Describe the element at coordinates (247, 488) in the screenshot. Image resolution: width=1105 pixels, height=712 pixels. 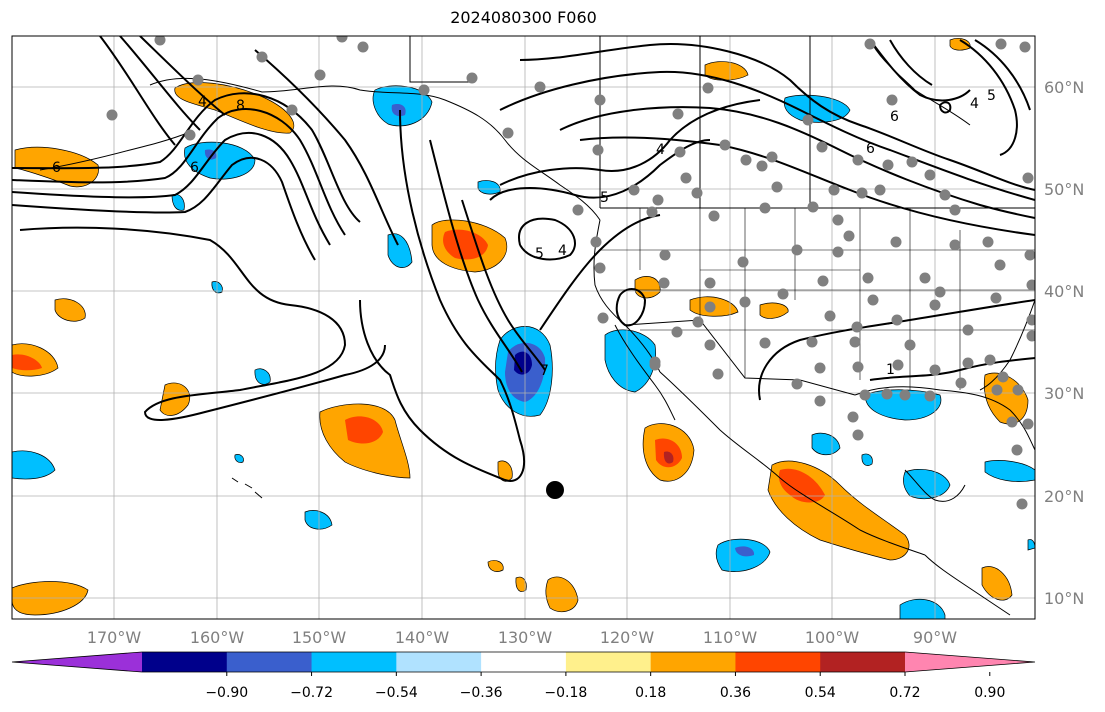
I see `hawaii-islands` at that location.